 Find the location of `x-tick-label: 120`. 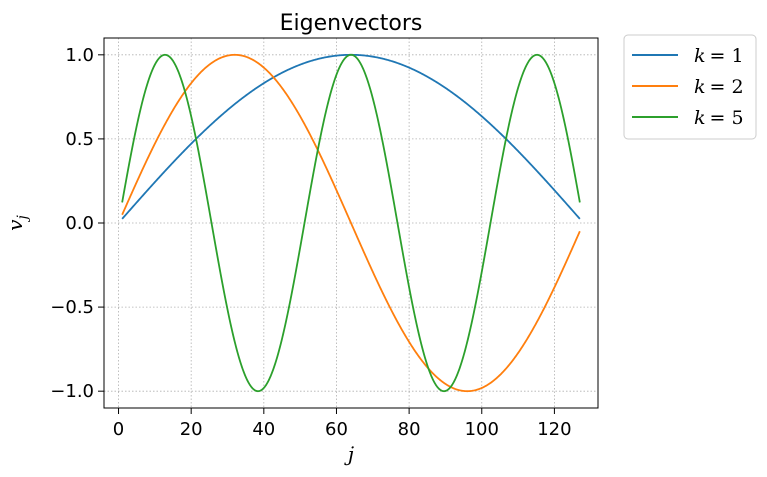

x-tick-label: 120 is located at coordinates (554, 429).